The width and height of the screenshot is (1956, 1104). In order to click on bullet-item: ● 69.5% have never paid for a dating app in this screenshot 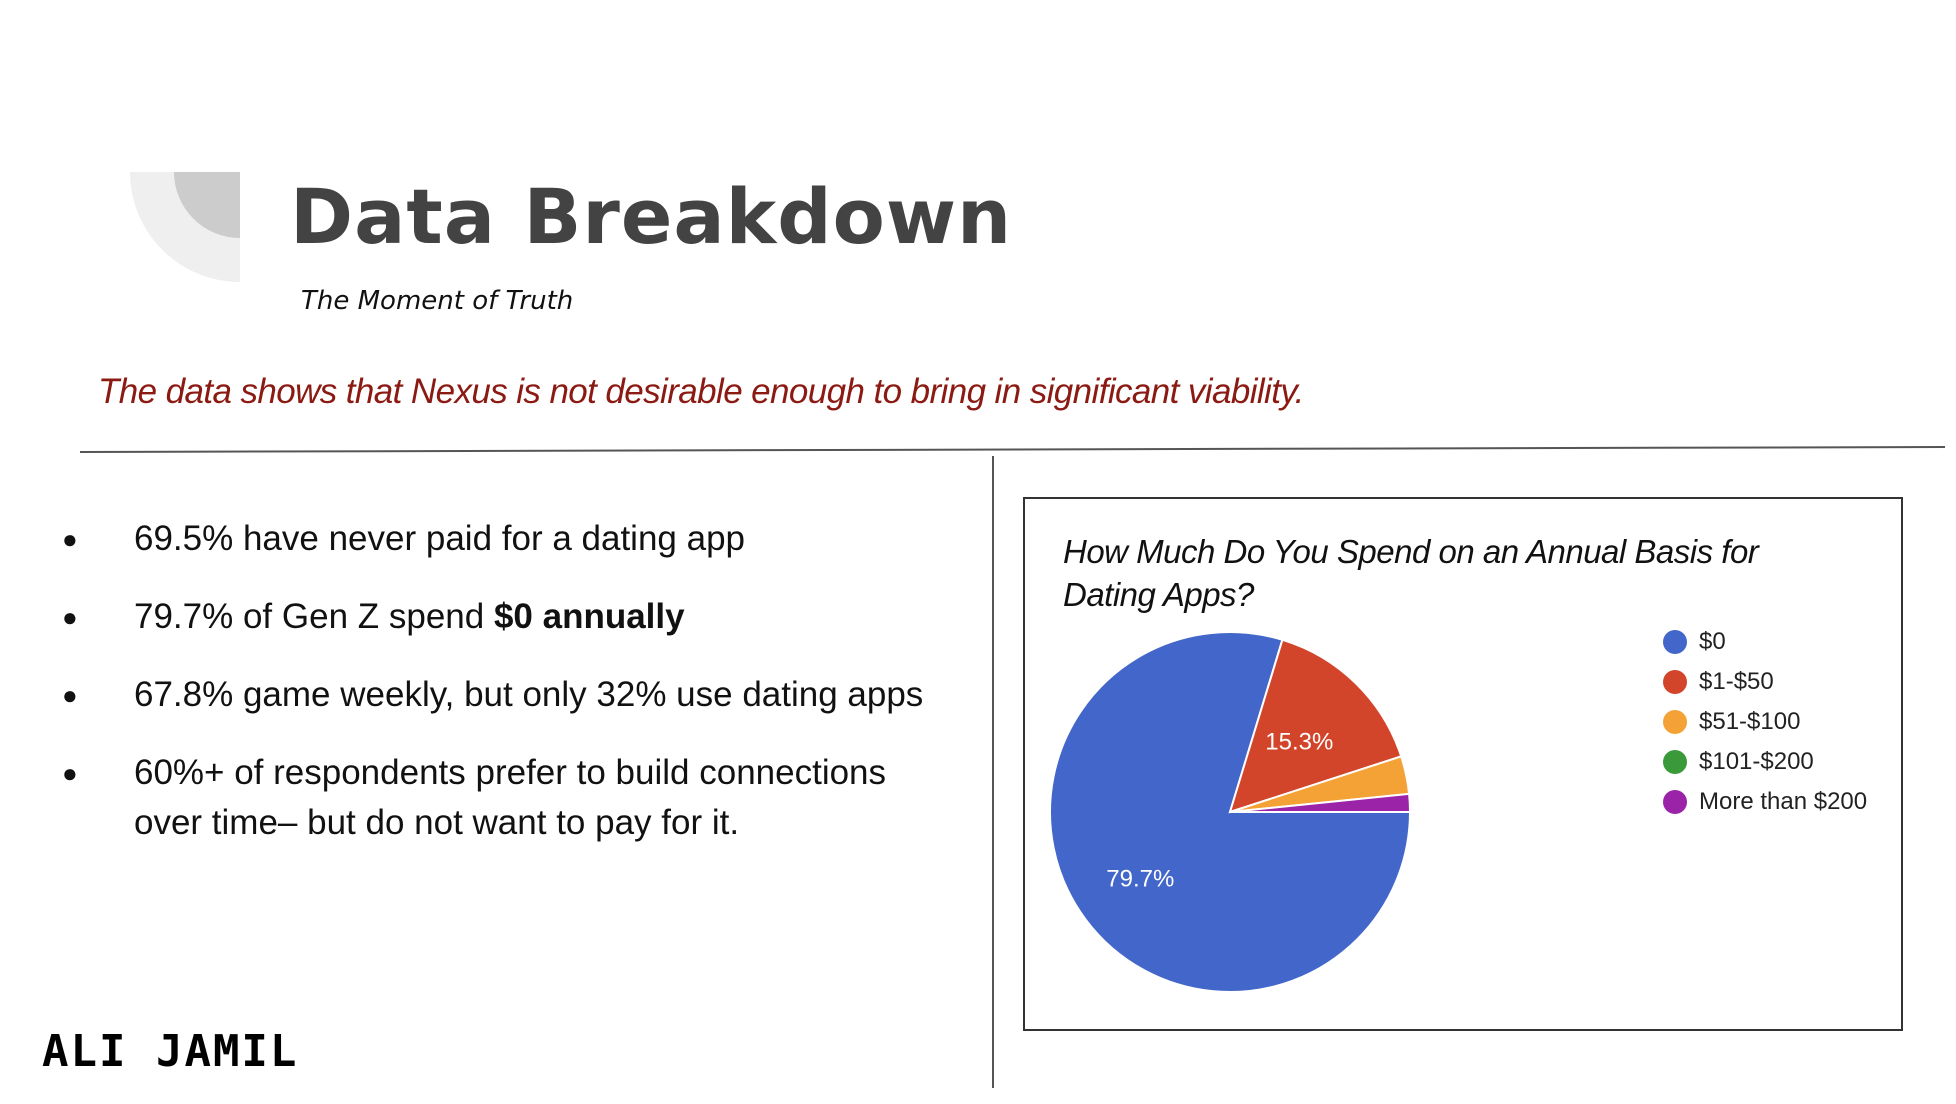, I will do `click(512, 539)`.